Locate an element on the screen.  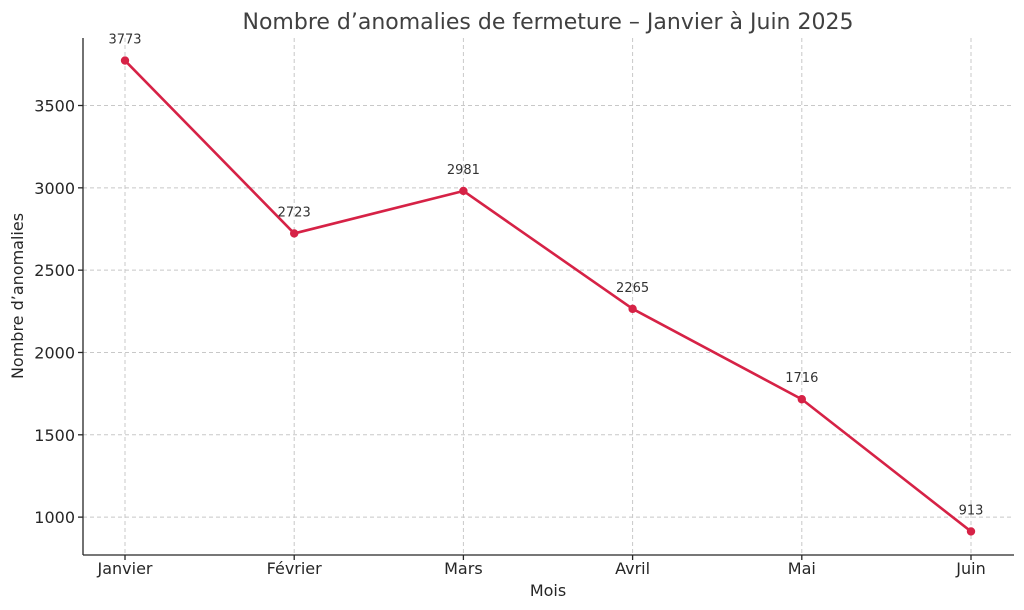
data-label: 3773 is located at coordinates (124, 40).